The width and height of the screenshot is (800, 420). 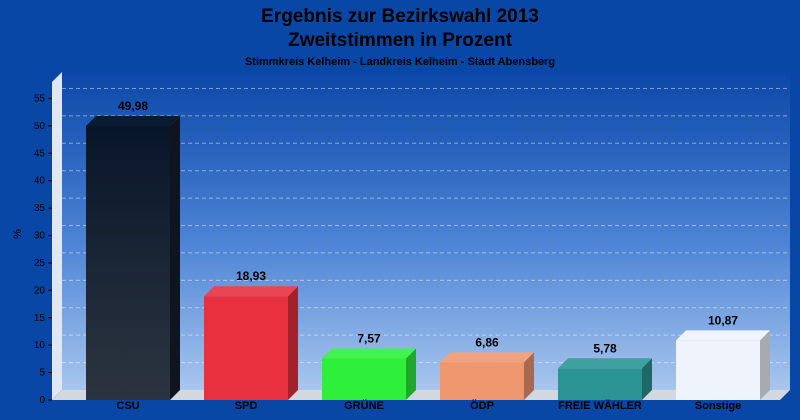 I want to click on y-tick-label: 45, so click(x=40, y=153).